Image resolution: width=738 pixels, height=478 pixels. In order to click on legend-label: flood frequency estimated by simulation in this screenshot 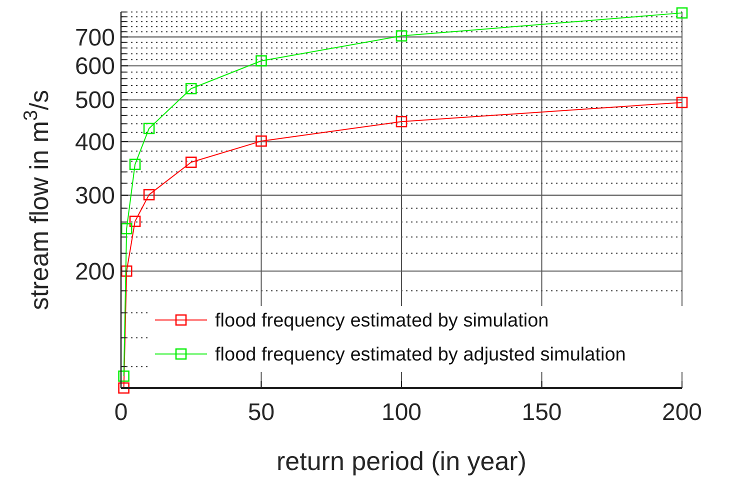, I will do `click(382, 321)`.